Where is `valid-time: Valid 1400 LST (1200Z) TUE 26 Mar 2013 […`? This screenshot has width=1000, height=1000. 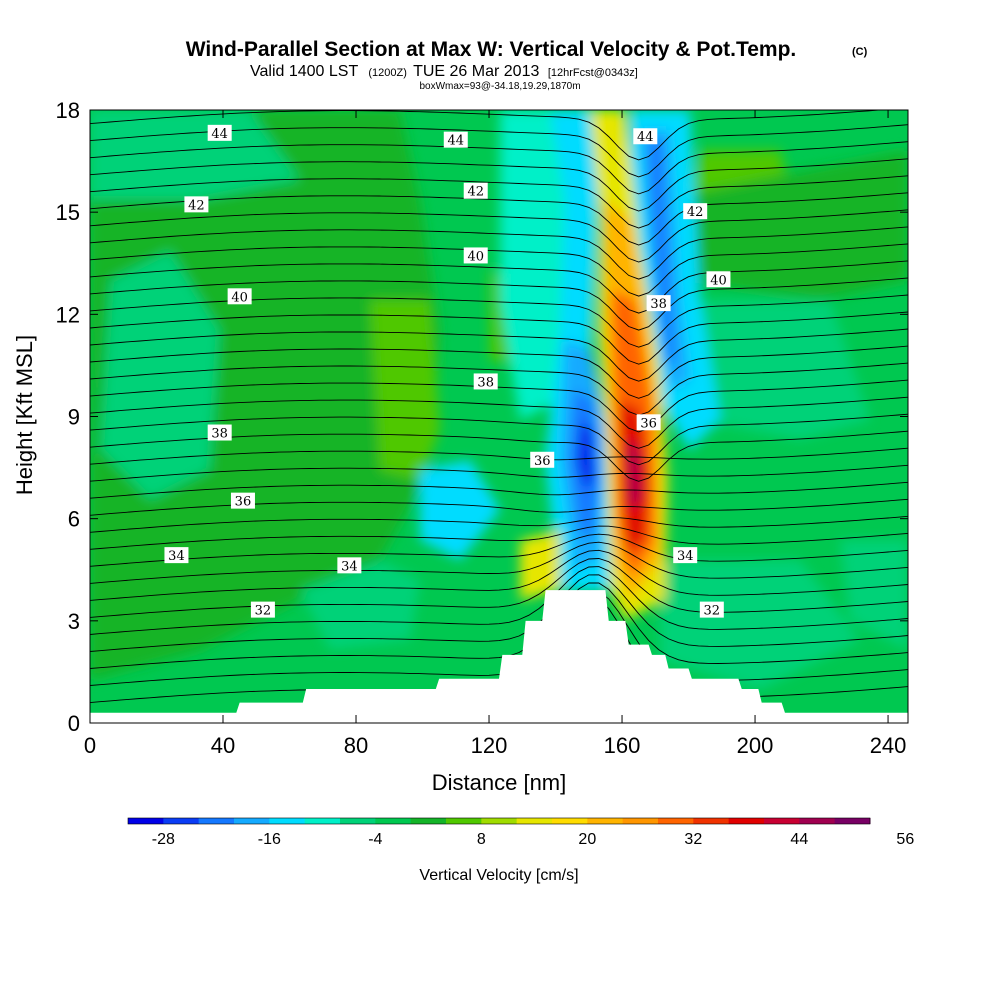 valid-time: Valid 1400 LST (1200Z) TUE 26 Mar 2013 [… is located at coordinates (444, 71).